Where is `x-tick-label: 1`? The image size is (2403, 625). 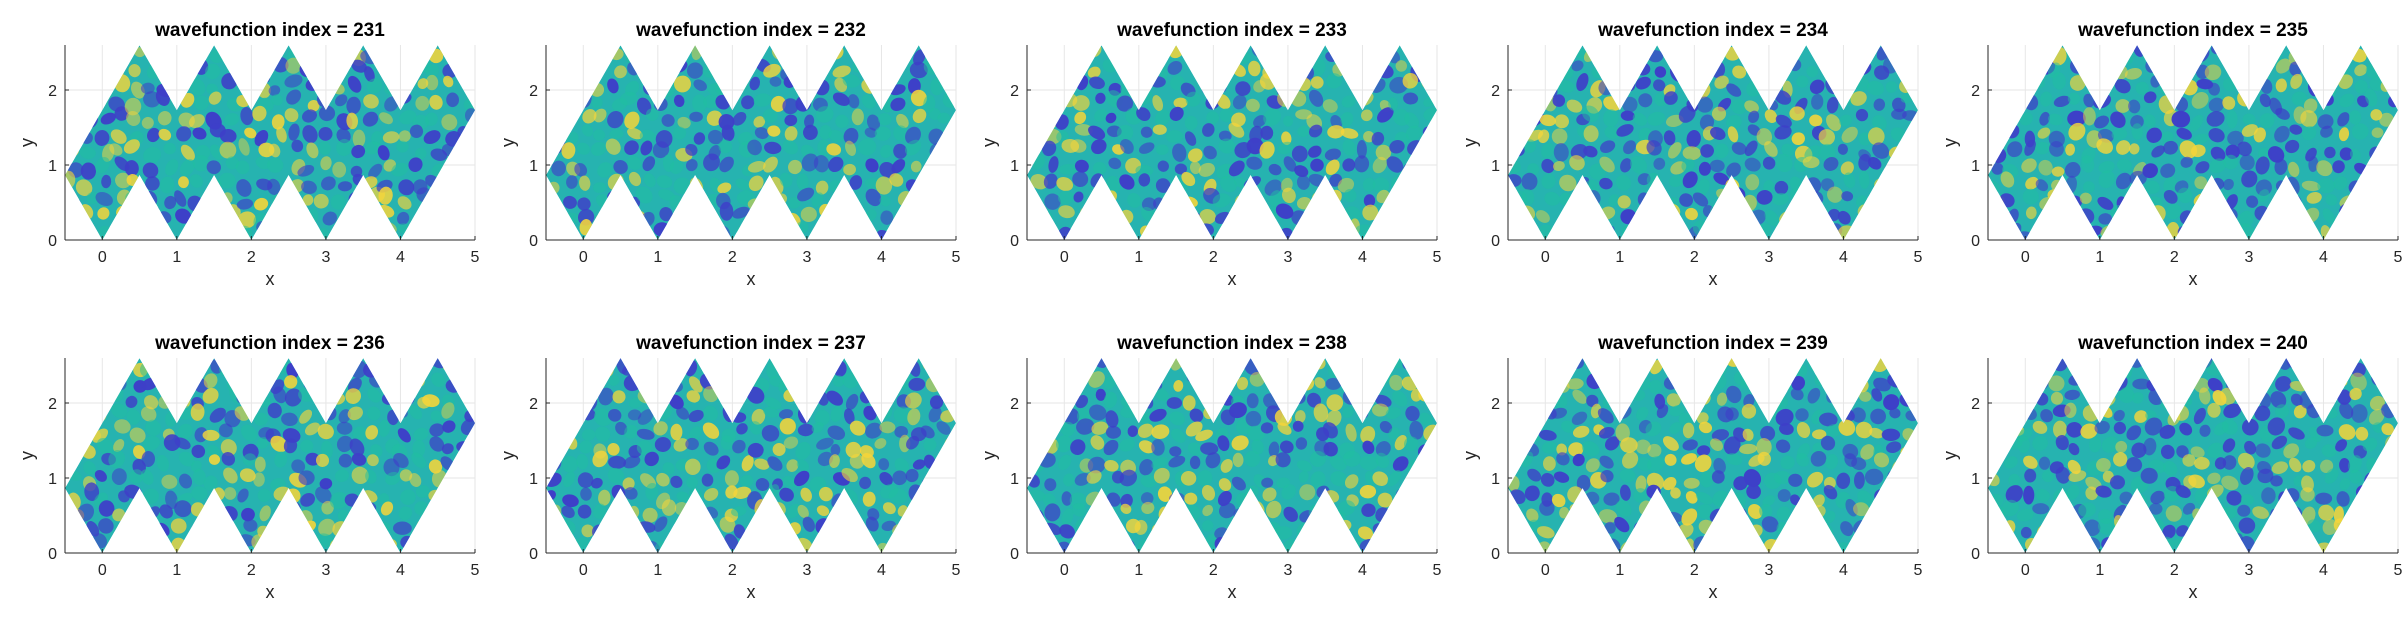
x-tick-label: 1 is located at coordinates (657, 257).